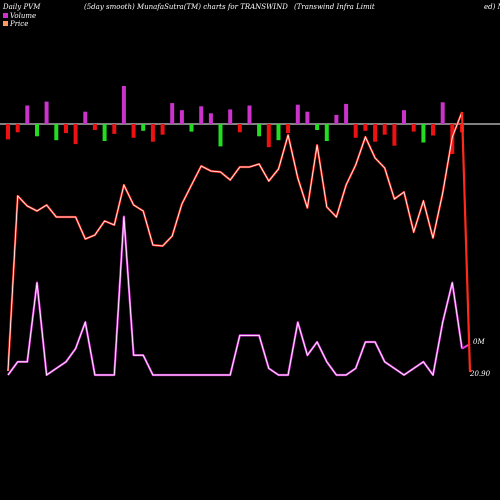  What do you see at coordinates (23, 16) in the screenshot?
I see `legend-volume-label: Volume` at bounding box center [23, 16].